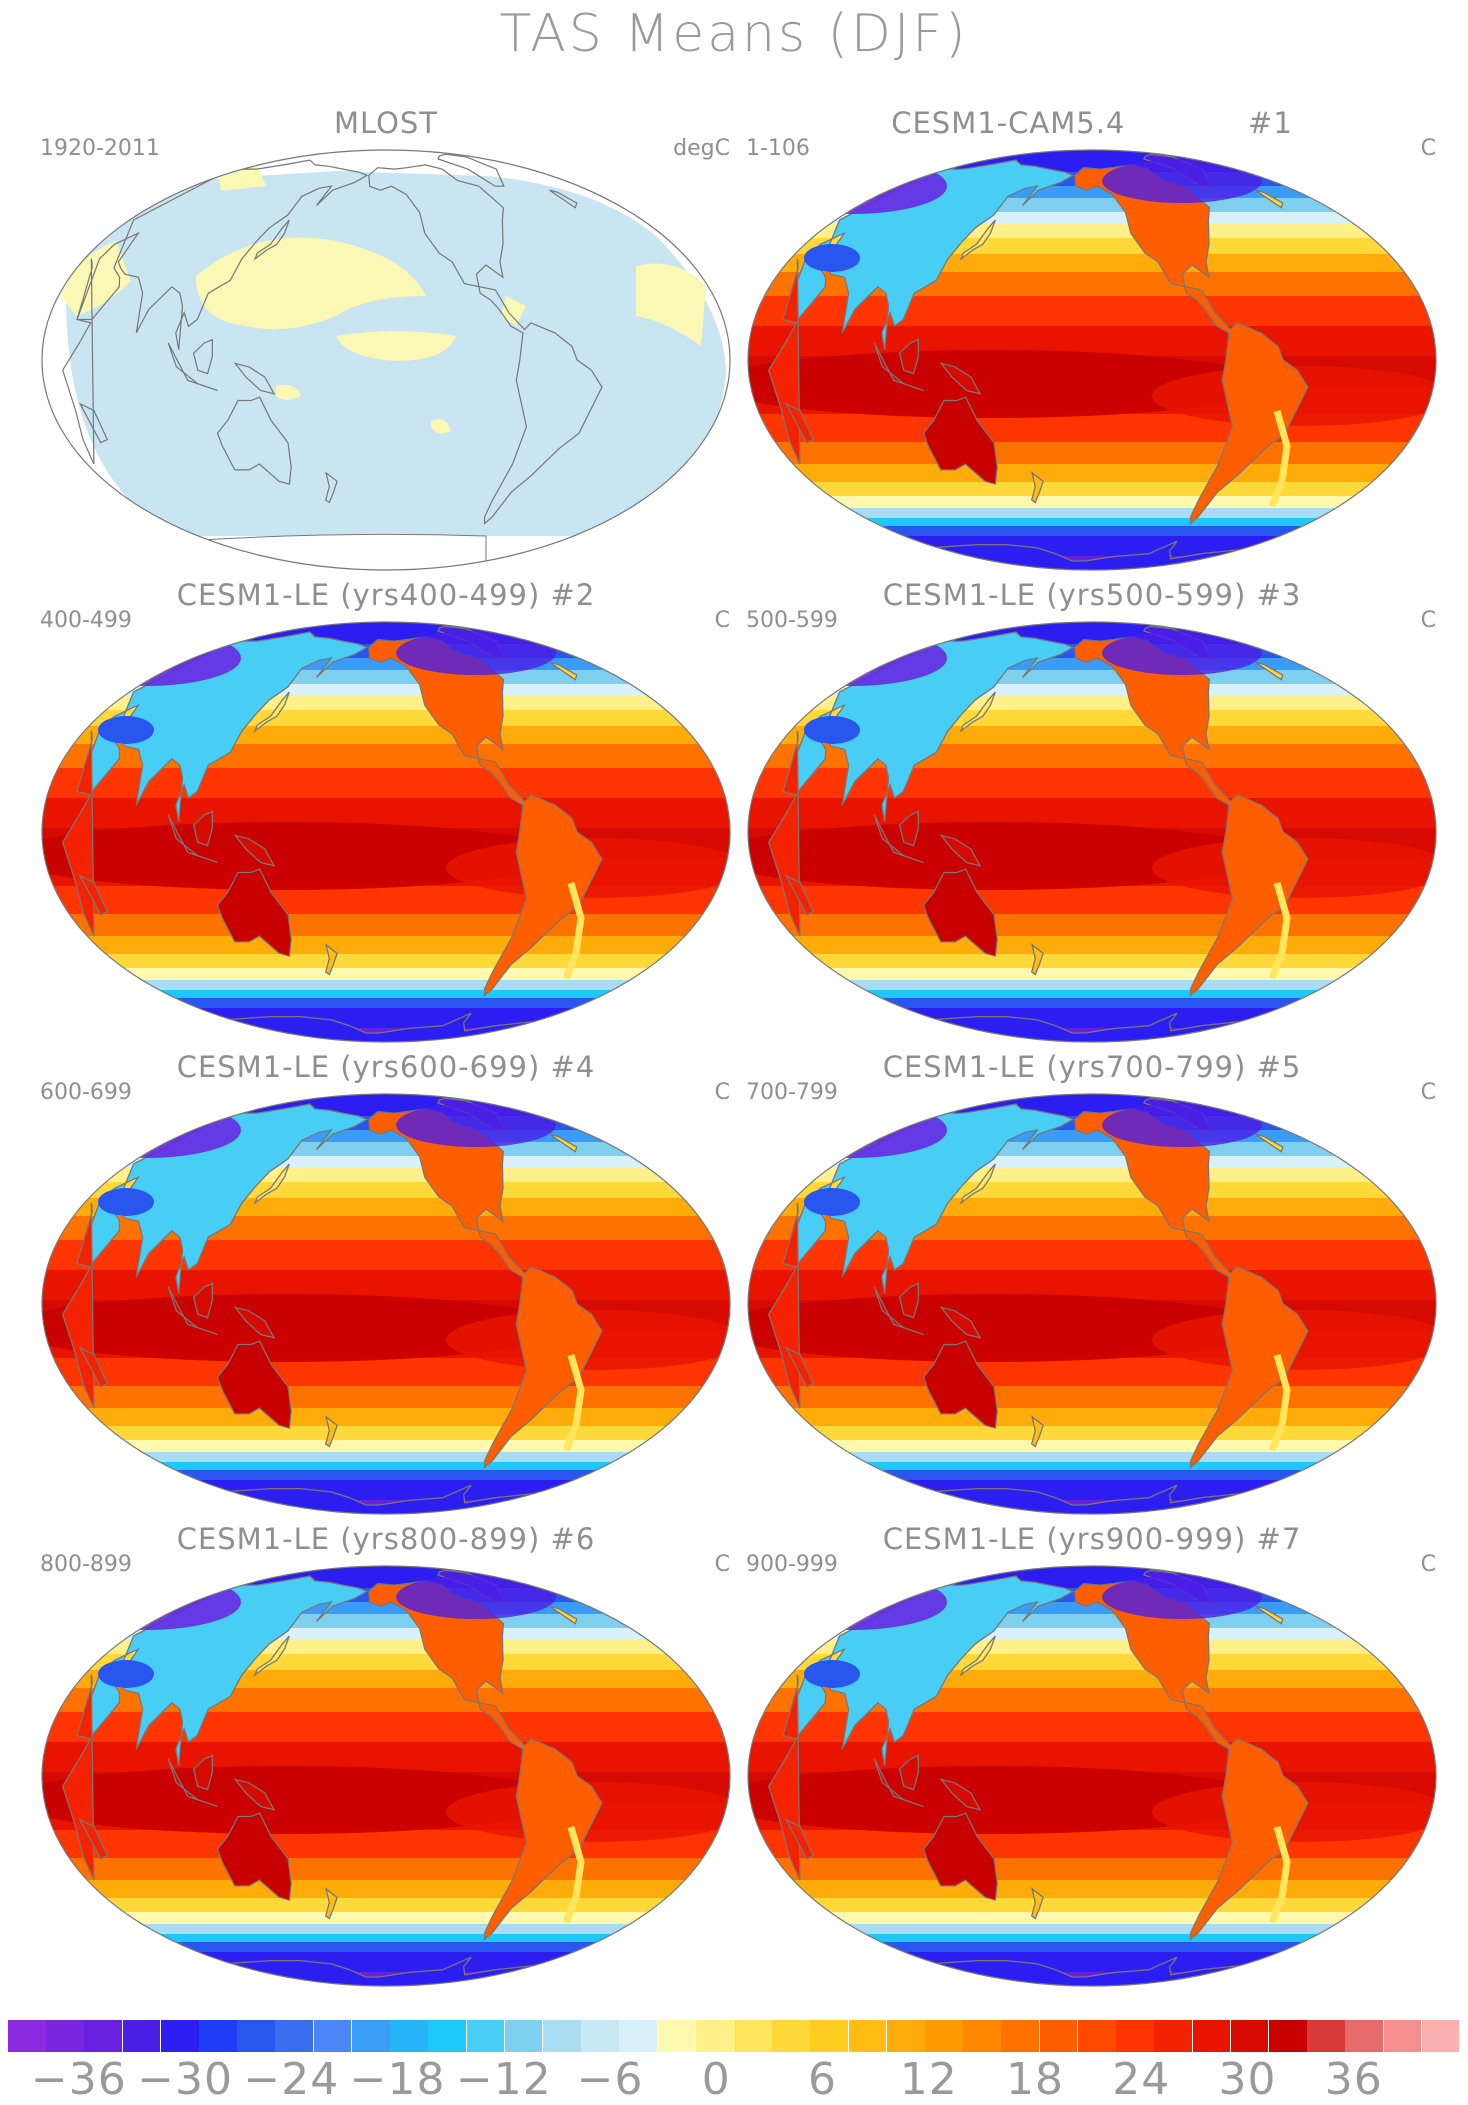  I want to click on land-uk, so click(1269, 199).